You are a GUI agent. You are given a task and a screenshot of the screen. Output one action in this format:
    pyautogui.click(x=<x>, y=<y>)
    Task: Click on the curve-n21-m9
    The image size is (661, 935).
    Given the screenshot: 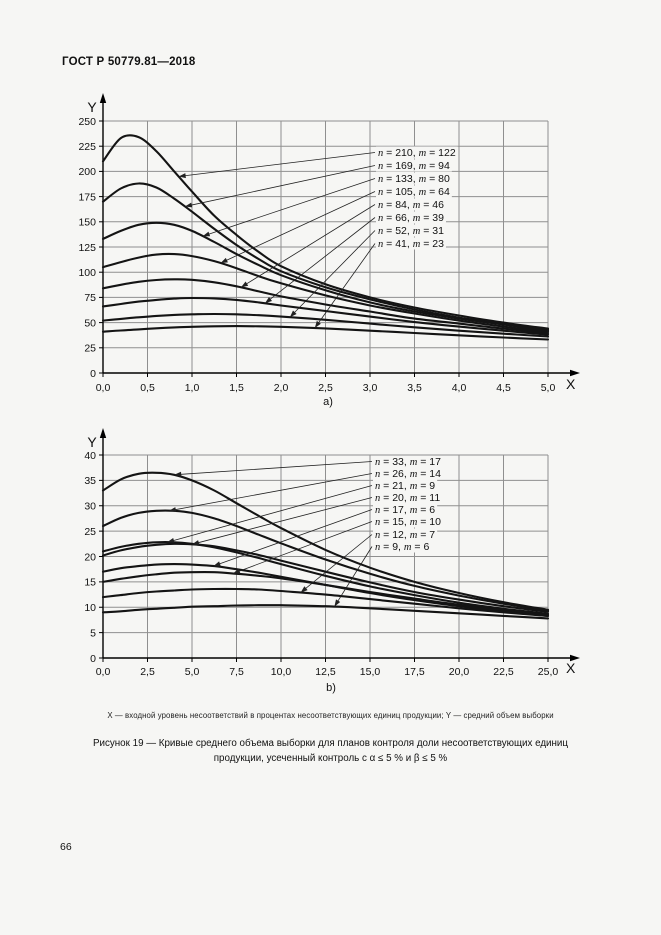 What is the action you would take?
    pyautogui.click(x=325, y=578)
    